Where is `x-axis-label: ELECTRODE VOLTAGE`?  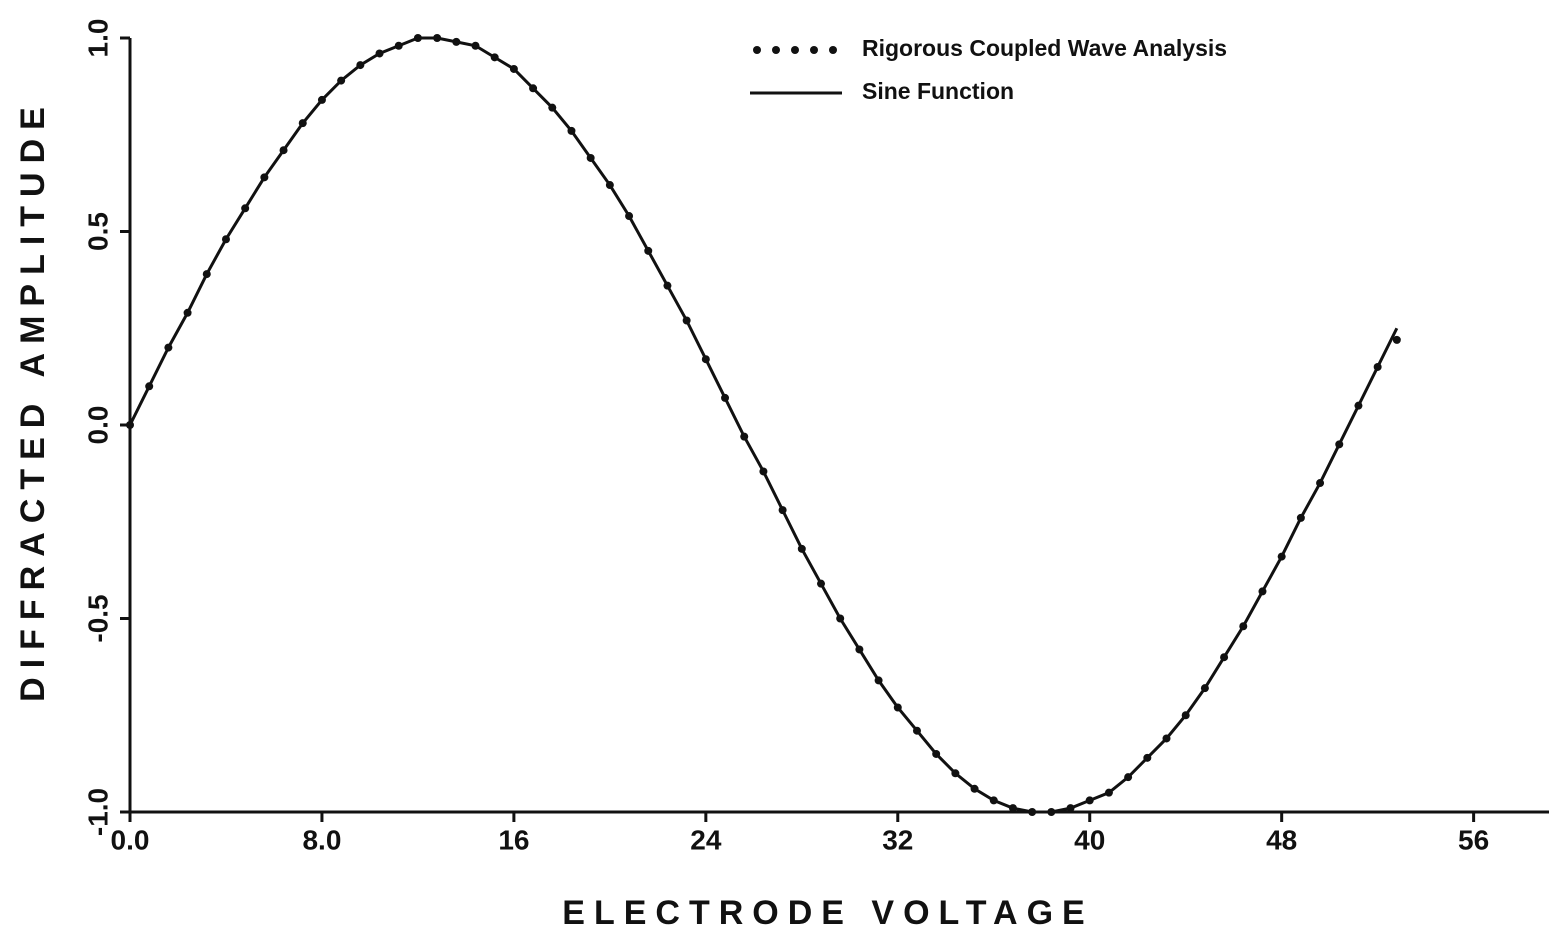 x-axis-label: ELECTRODE VOLTAGE is located at coordinates (827, 913).